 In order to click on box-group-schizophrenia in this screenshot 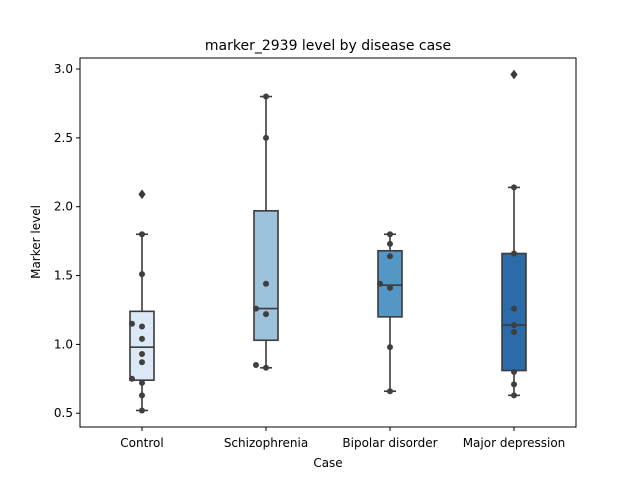, I will do `click(266, 232)`.